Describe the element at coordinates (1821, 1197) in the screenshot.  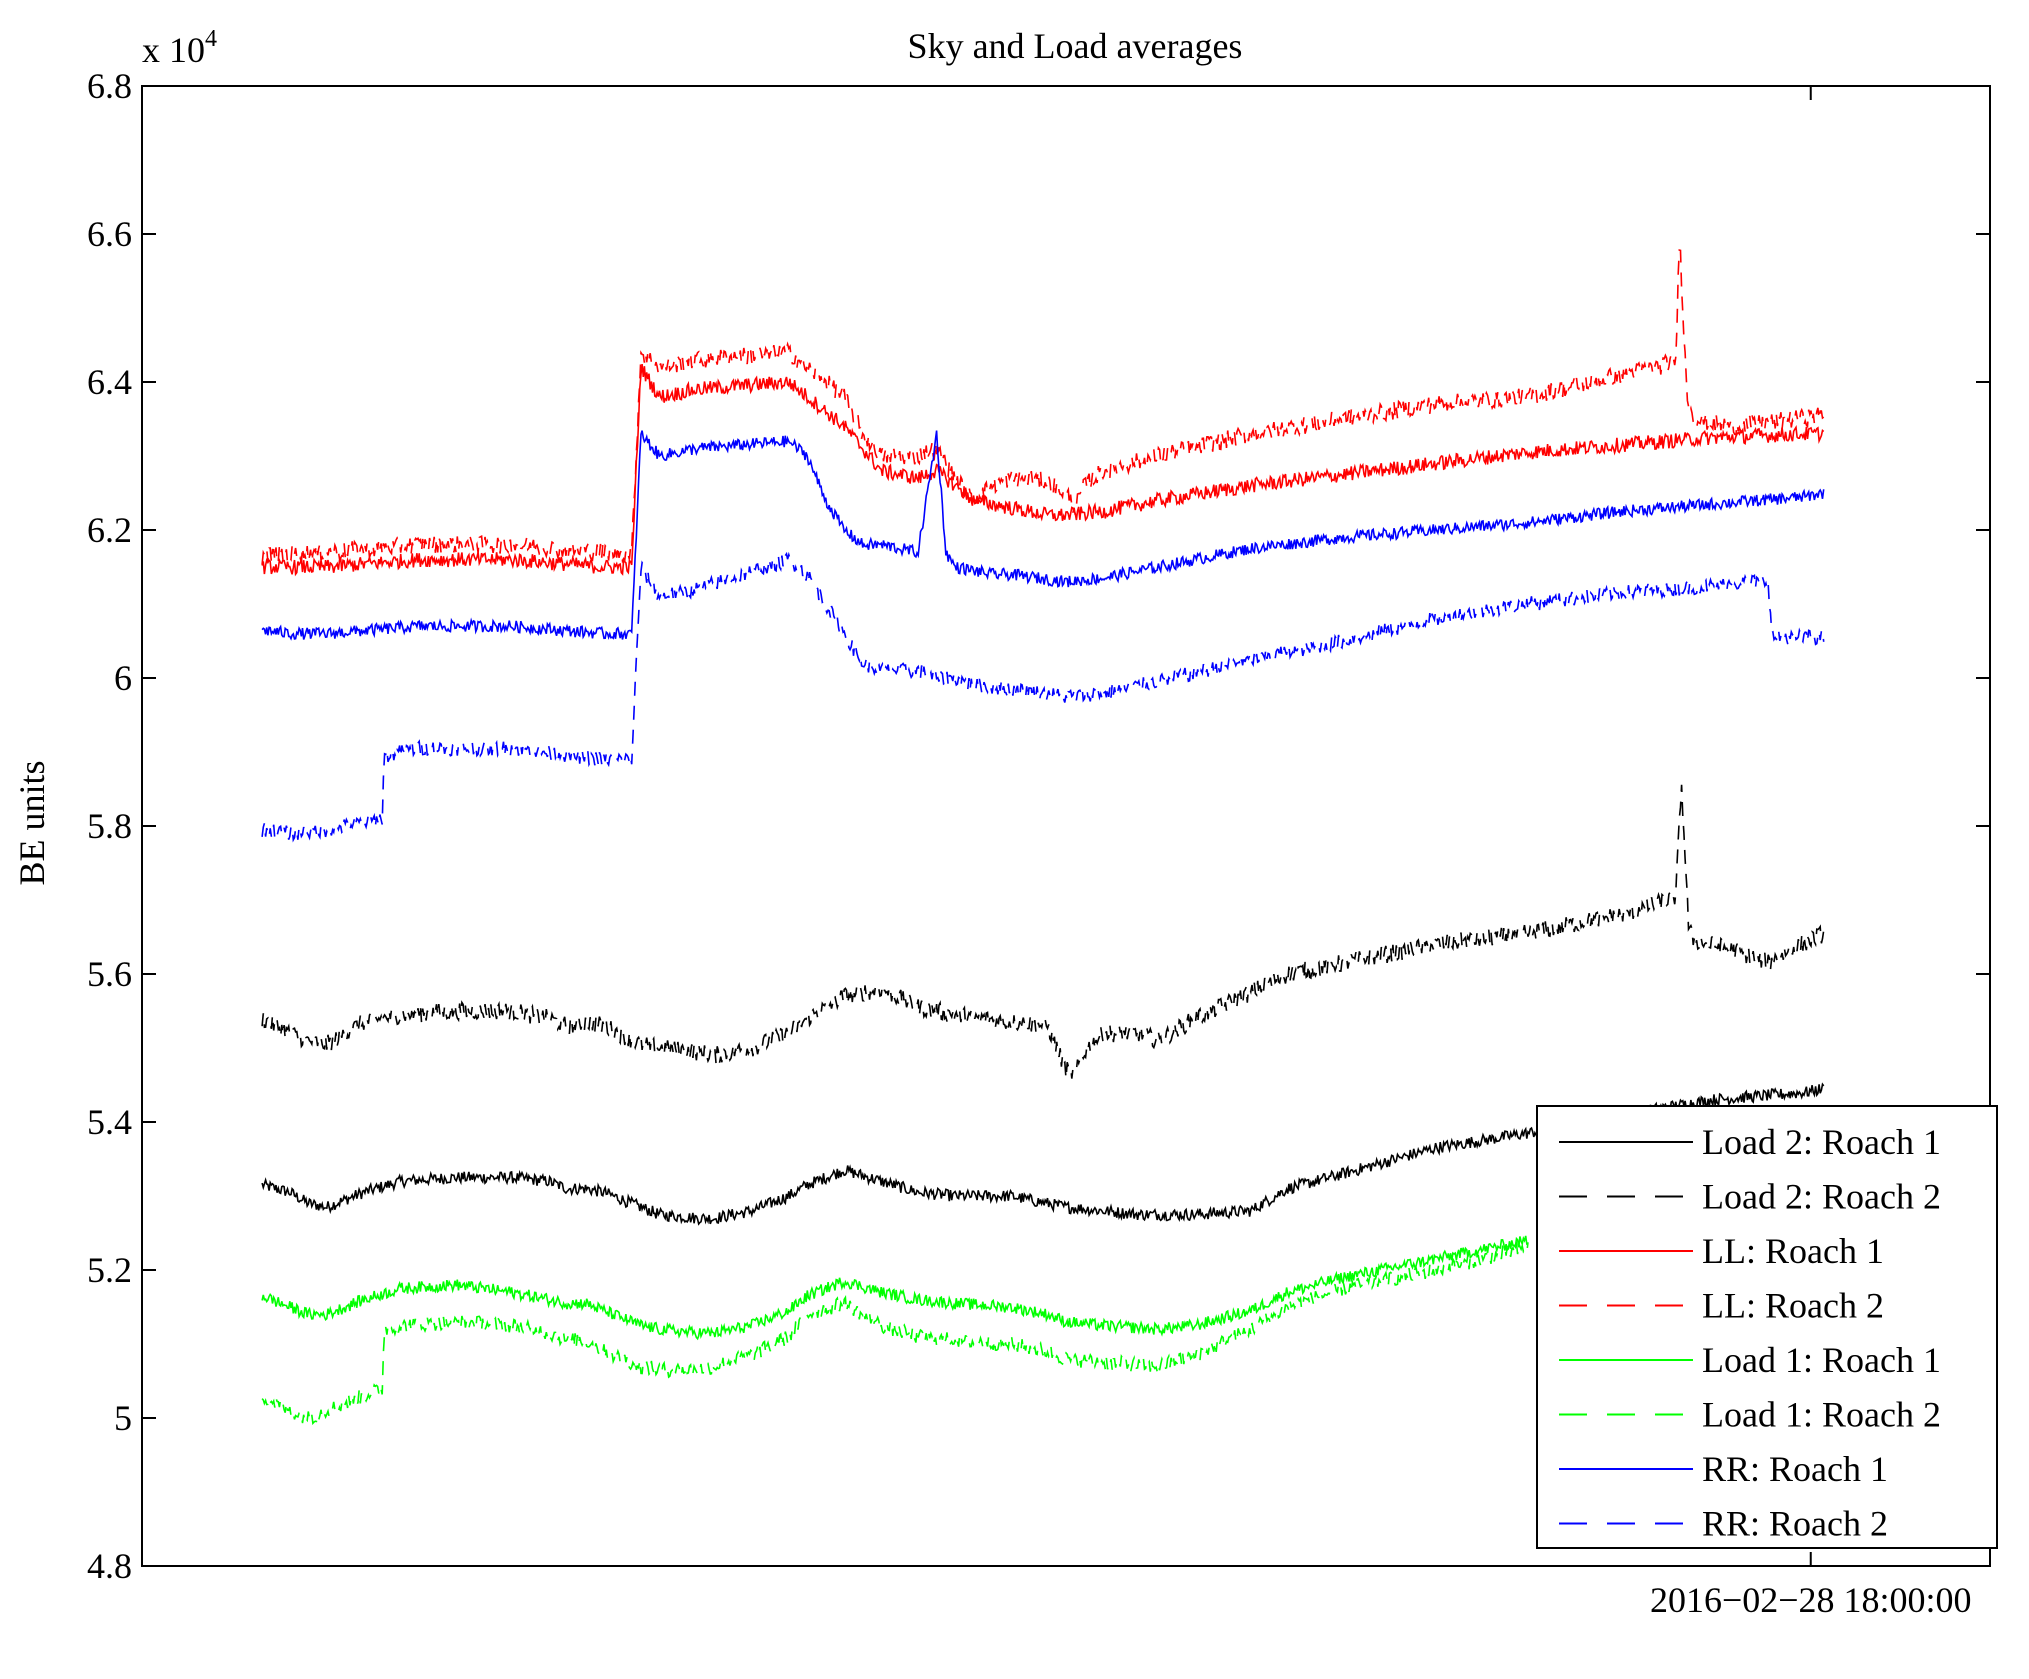
I see `legend-entry: Load 2: Roach 2` at that location.